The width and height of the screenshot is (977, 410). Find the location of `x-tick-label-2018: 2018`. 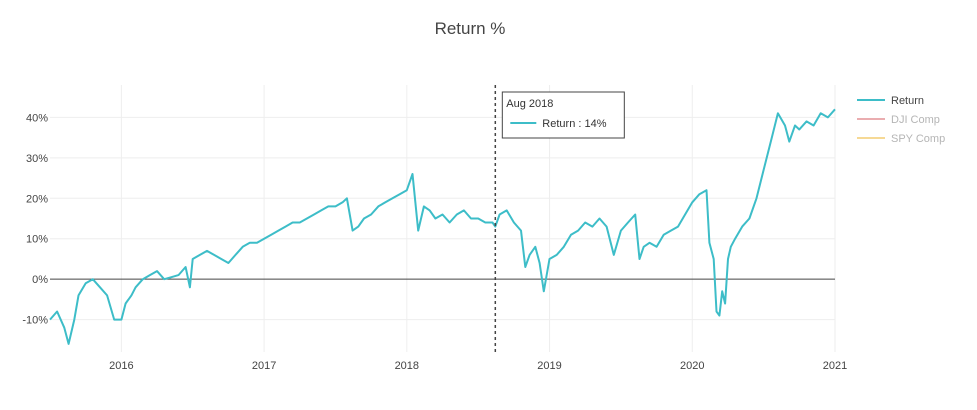

x-tick-label-2018: 2018 is located at coordinates (407, 366).